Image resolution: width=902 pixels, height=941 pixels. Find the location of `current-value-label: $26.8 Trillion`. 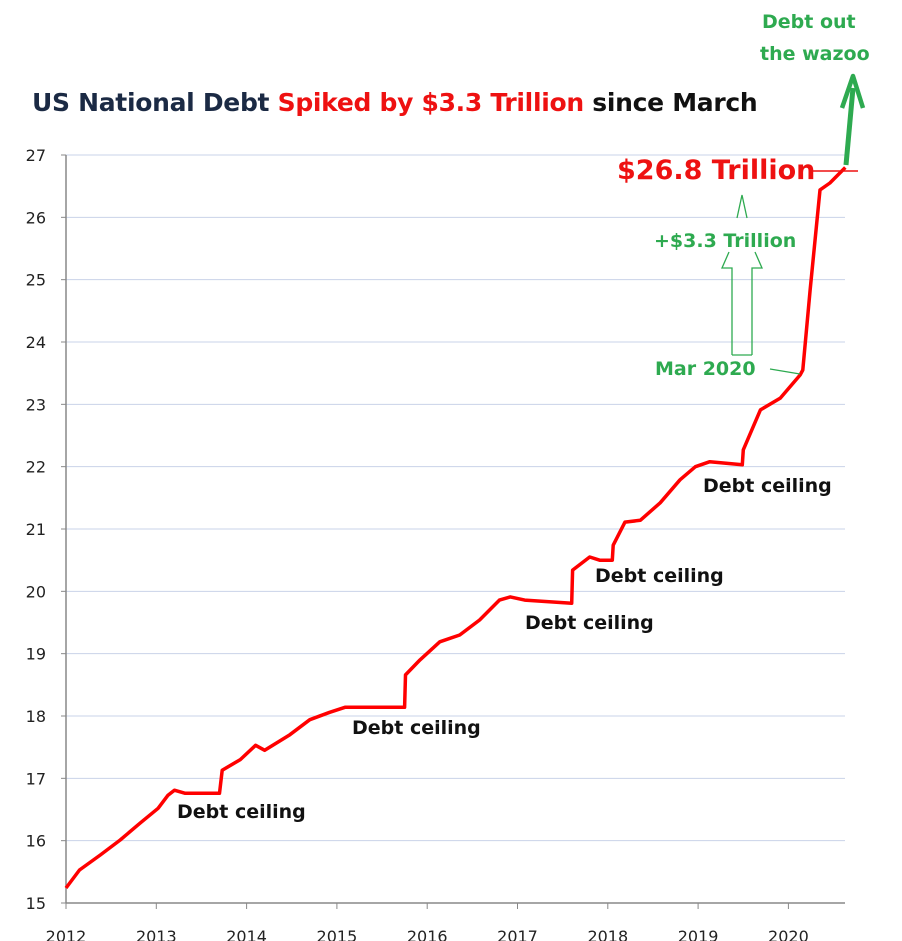

current-value-label: $26.8 Trillion is located at coordinates (716, 170).